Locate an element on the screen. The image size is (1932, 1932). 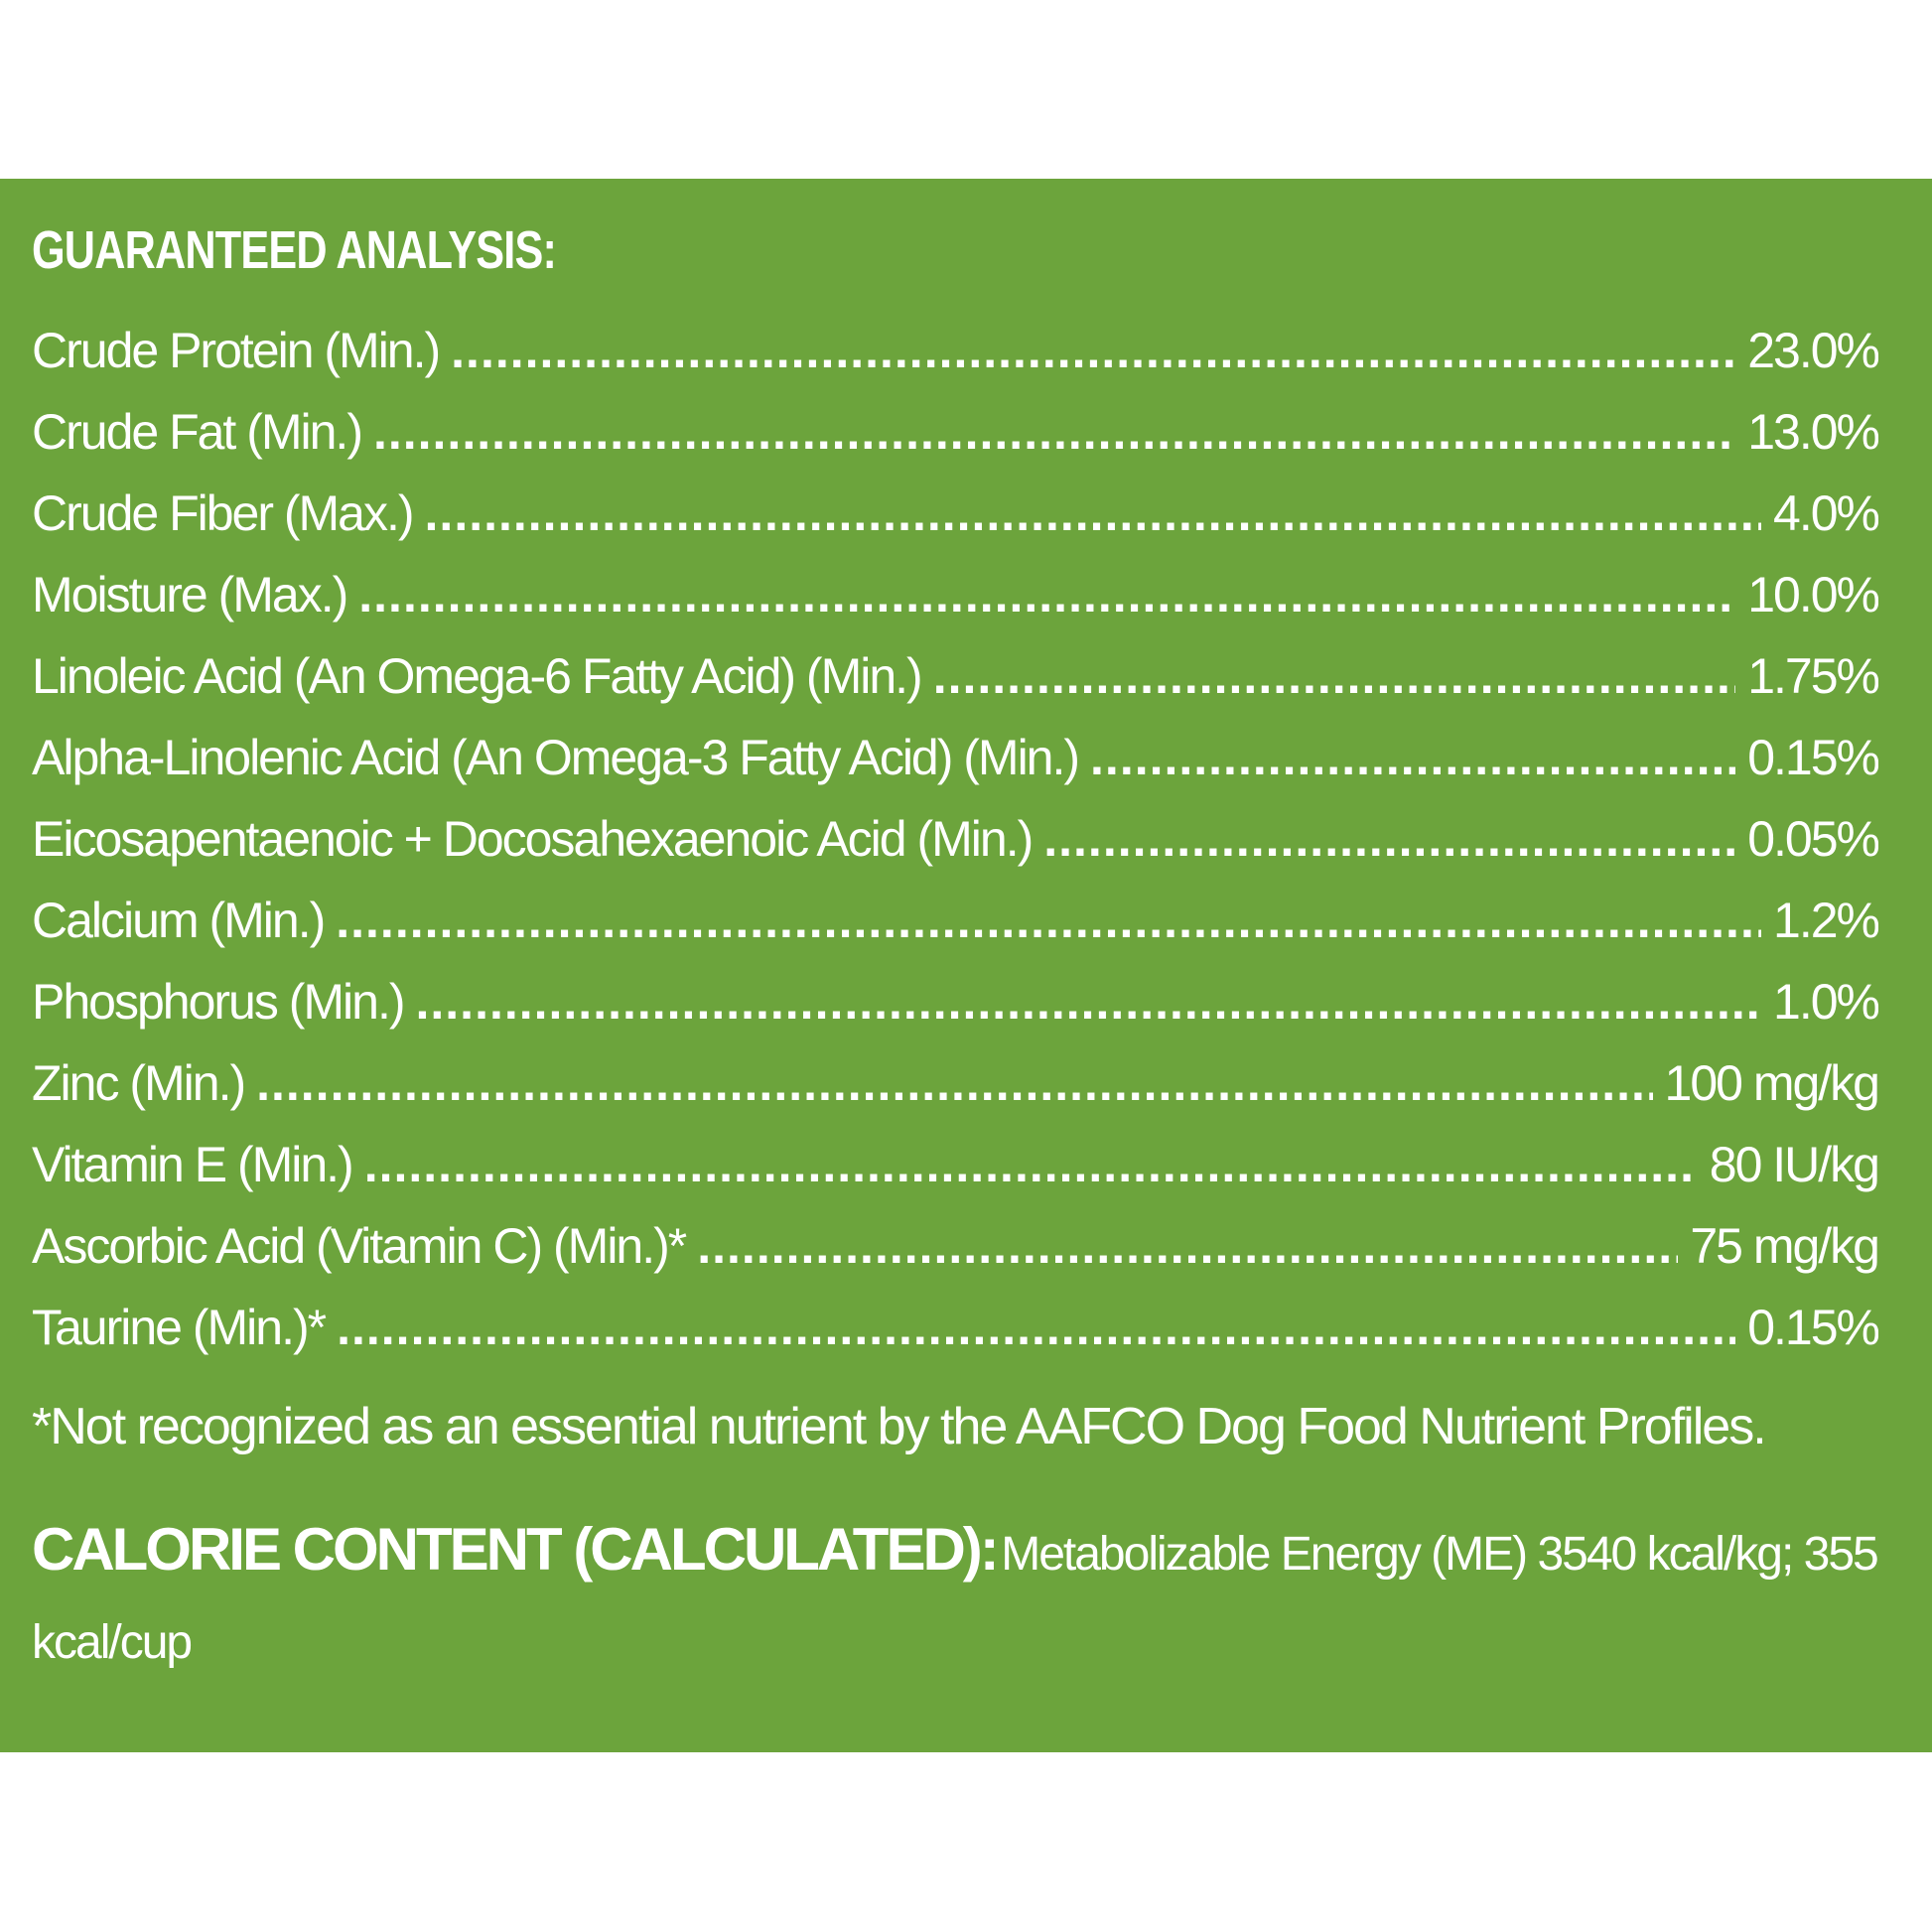
analysis-row: Zinc (Min.) 100 mg/kg is located at coordinates (955, 1083).